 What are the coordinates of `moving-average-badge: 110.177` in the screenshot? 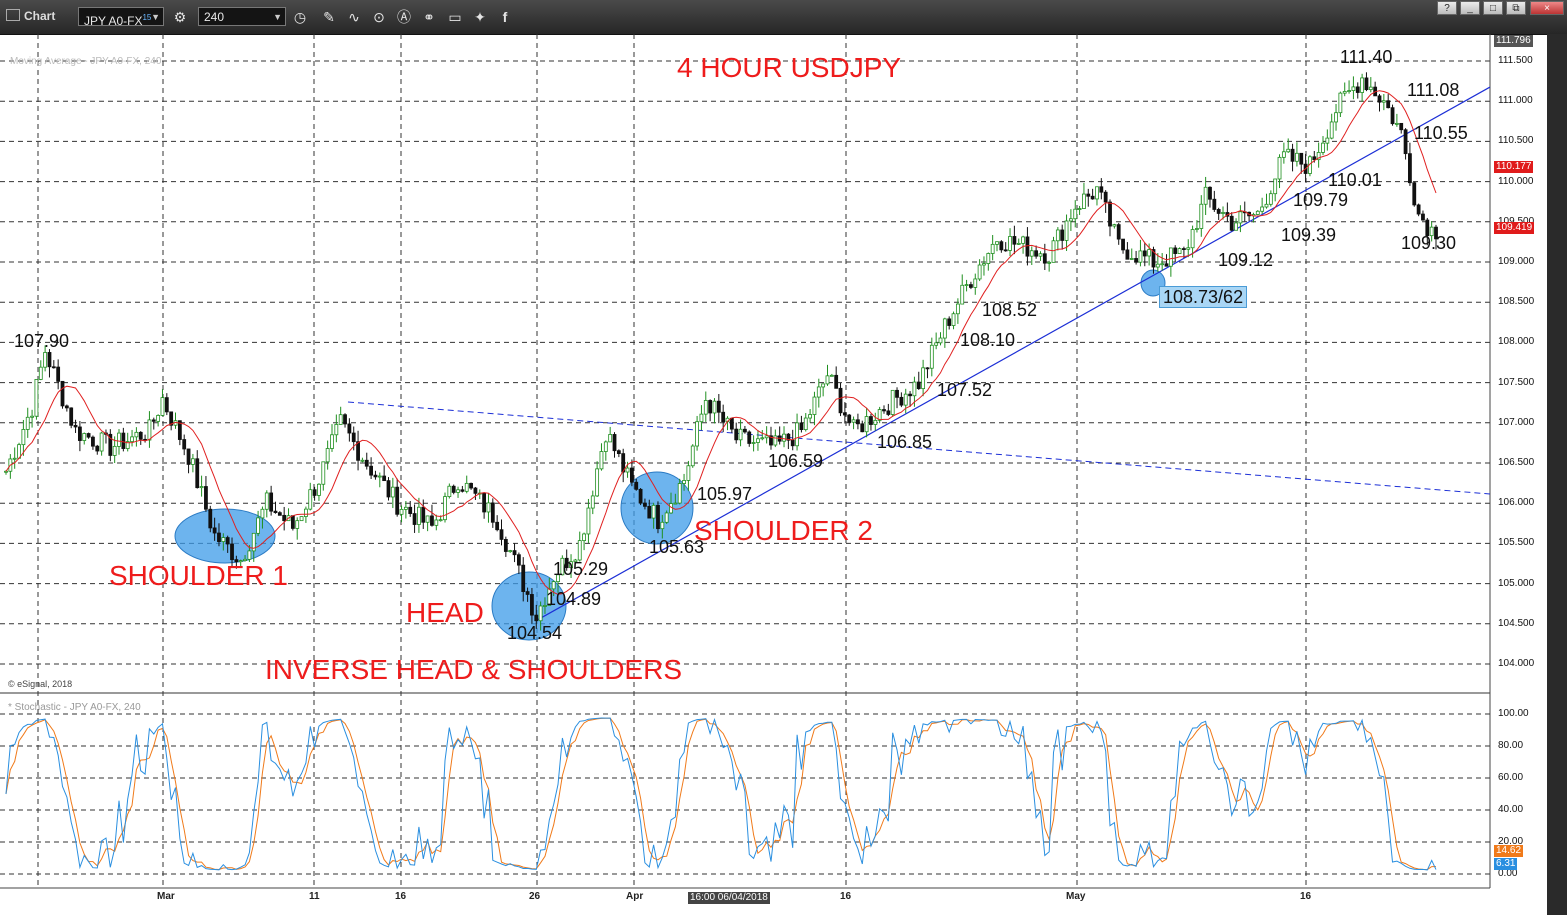 It's located at (1514, 167).